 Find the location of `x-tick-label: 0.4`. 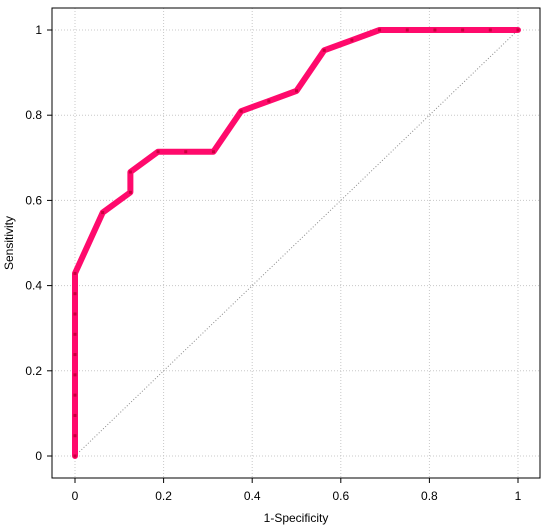

x-tick-label: 0.4 is located at coordinates (252, 496).